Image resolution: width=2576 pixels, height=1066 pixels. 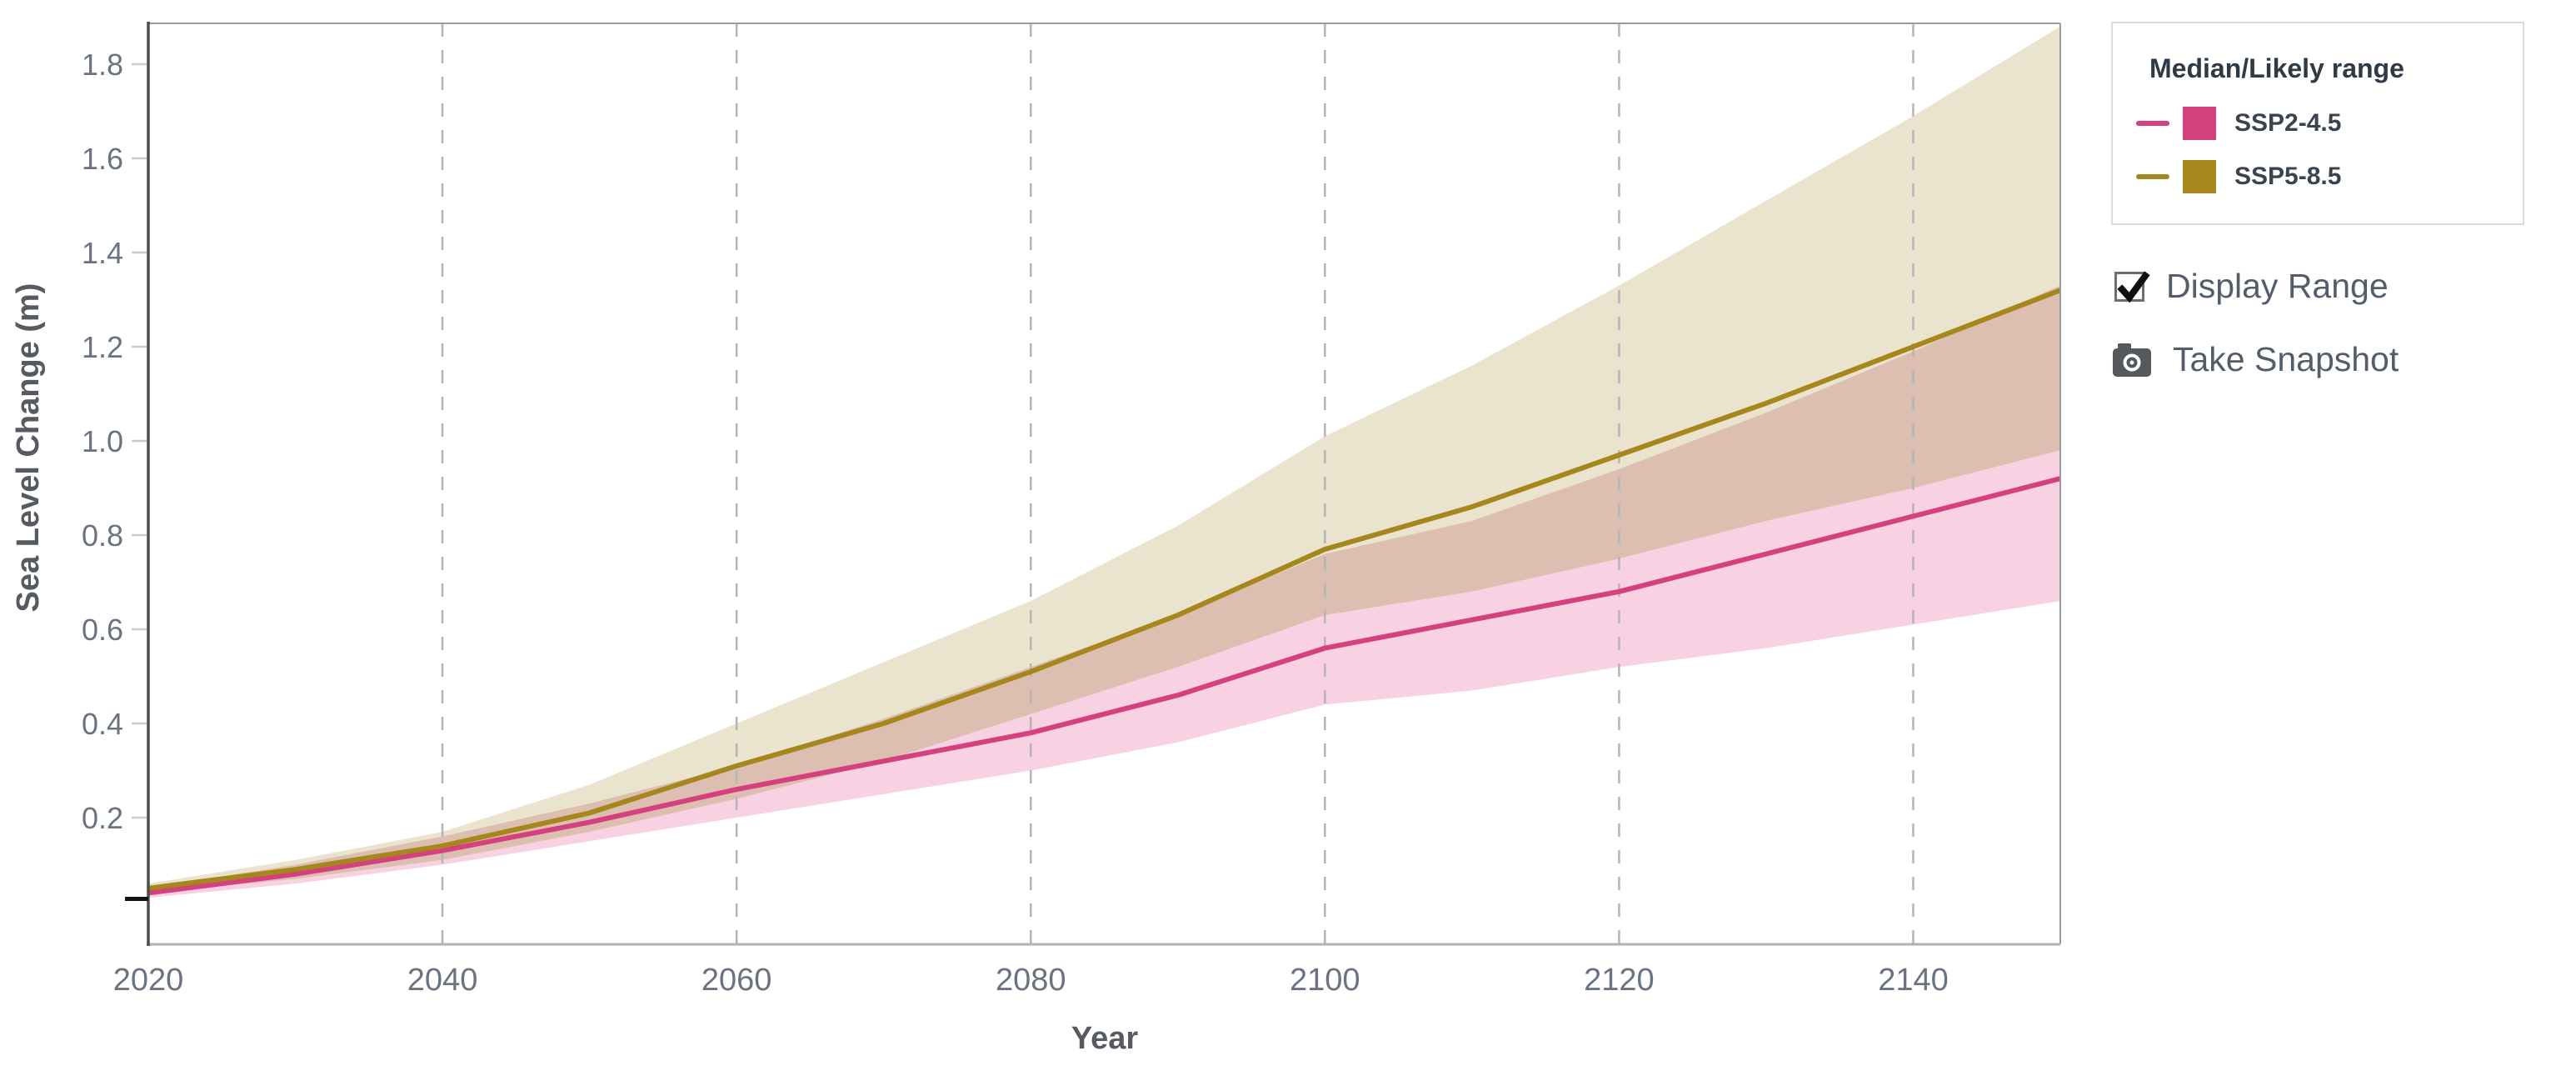 What do you see at coordinates (102, 818) in the screenshot?
I see `y-tick-label: 0.2` at bounding box center [102, 818].